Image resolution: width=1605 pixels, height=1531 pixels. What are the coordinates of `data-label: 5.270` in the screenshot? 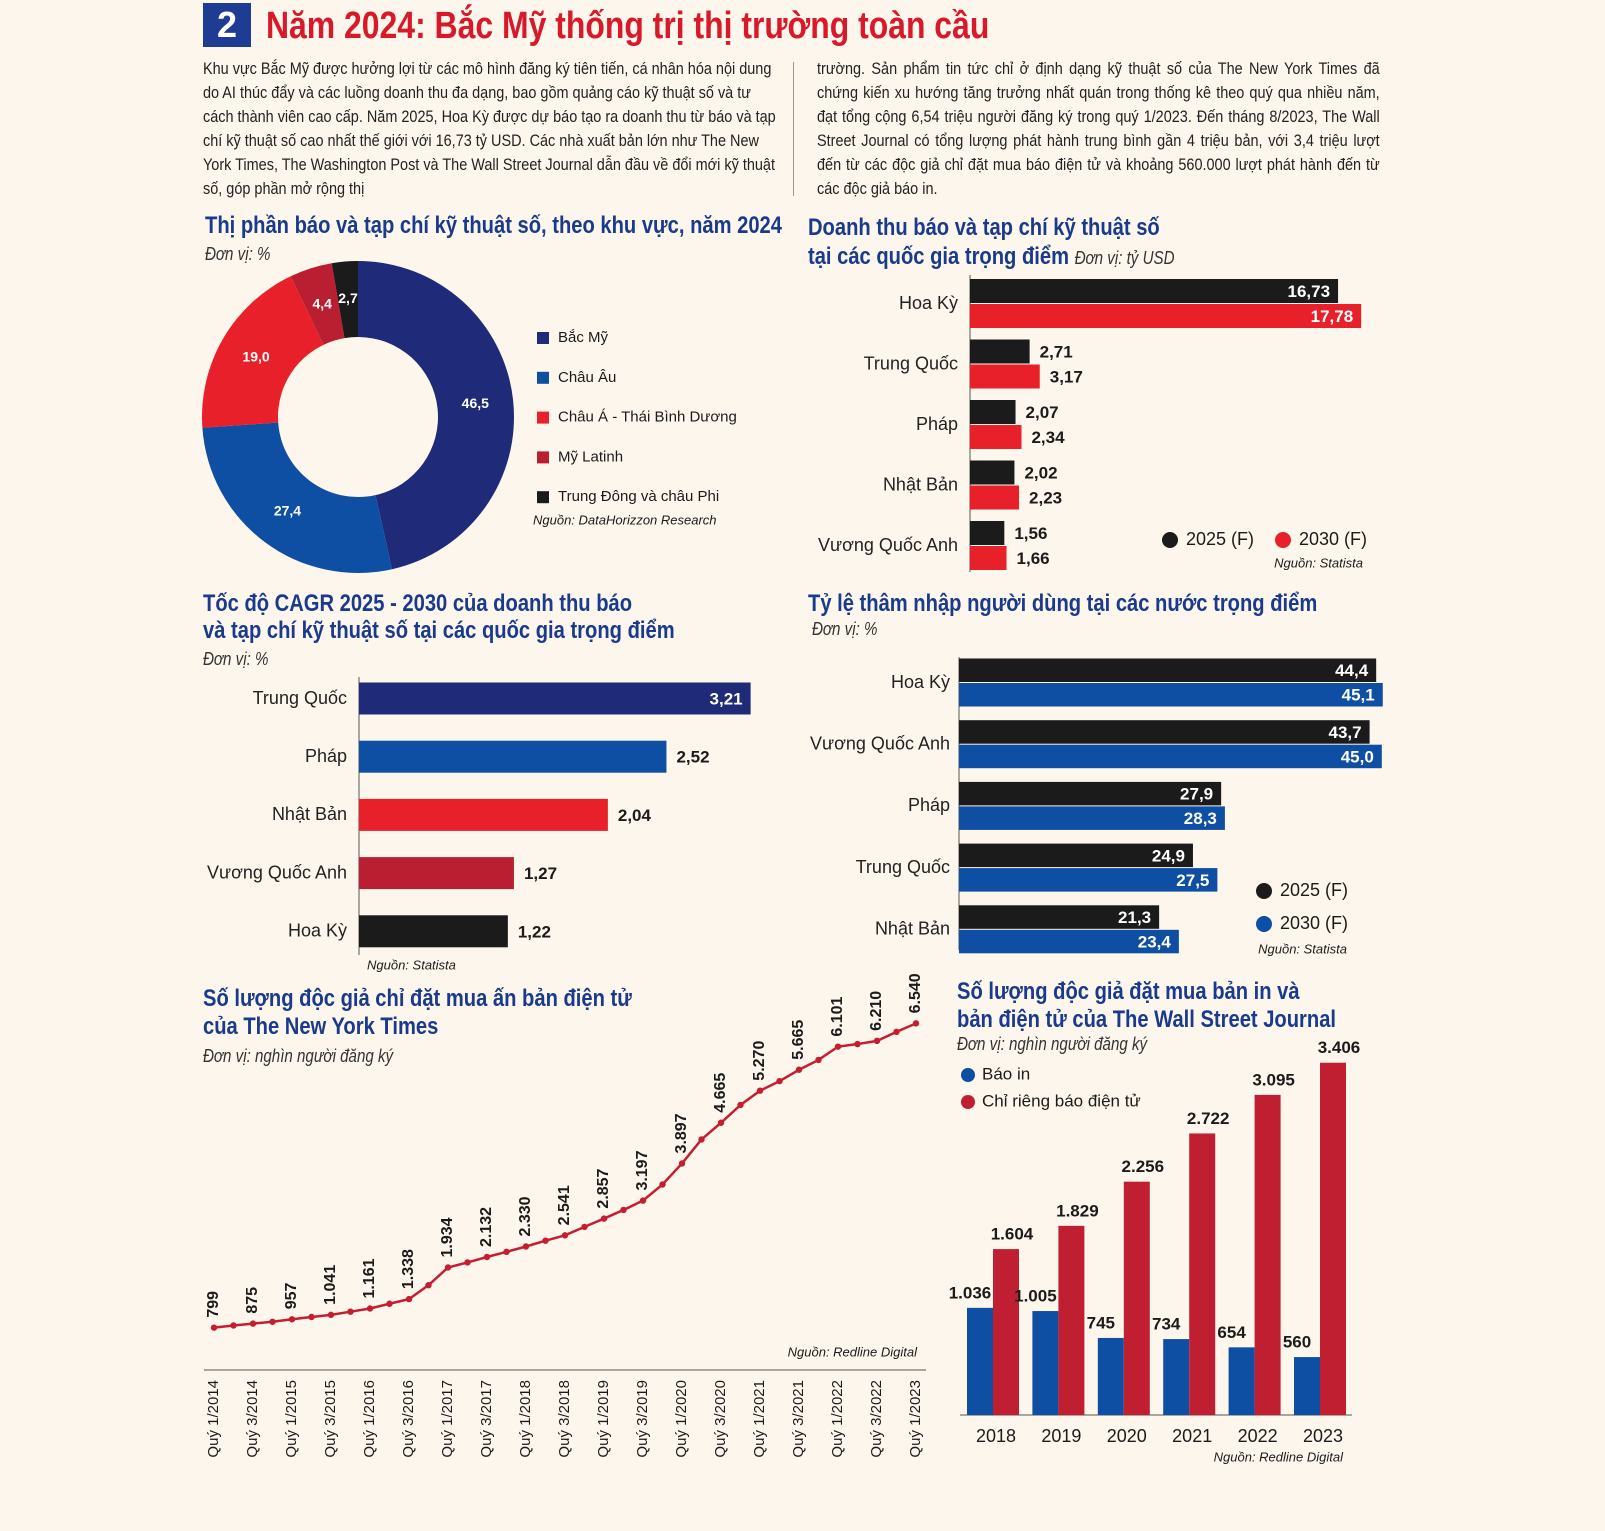 It's located at (759, 1061).